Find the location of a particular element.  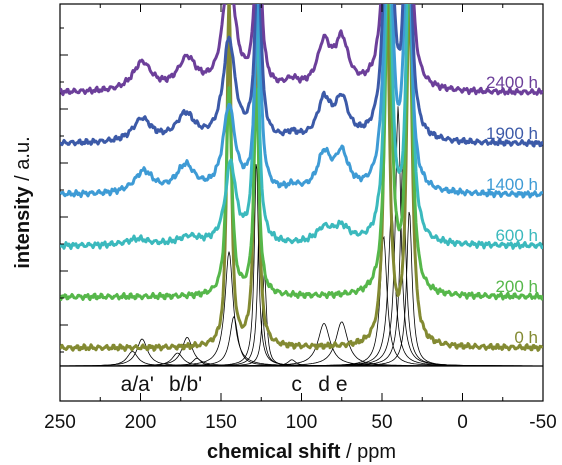

x-tick-label: -50 is located at coordinates (542, 422).